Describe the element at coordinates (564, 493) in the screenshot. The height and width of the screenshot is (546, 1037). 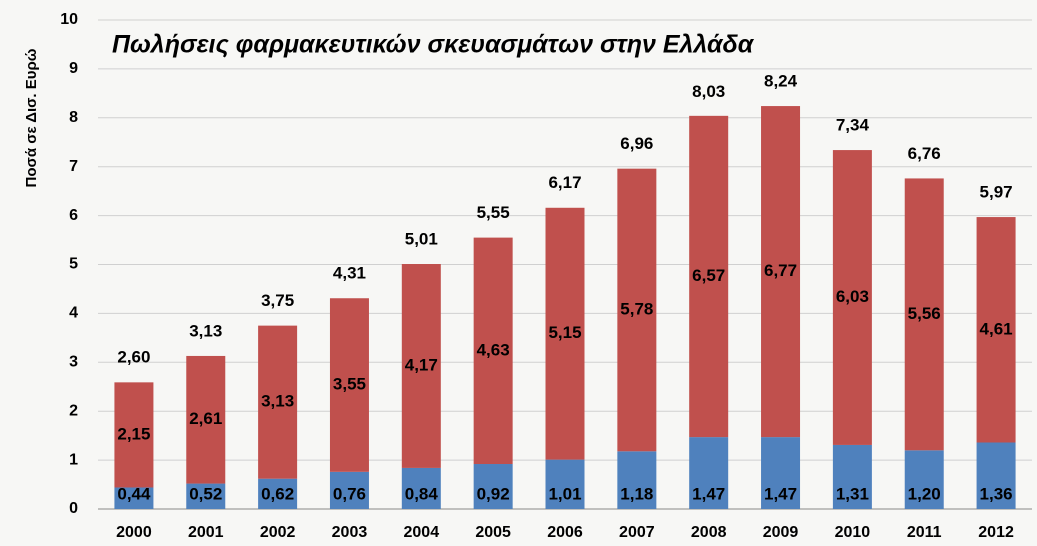
I see `data-label: 1,01` at that location.